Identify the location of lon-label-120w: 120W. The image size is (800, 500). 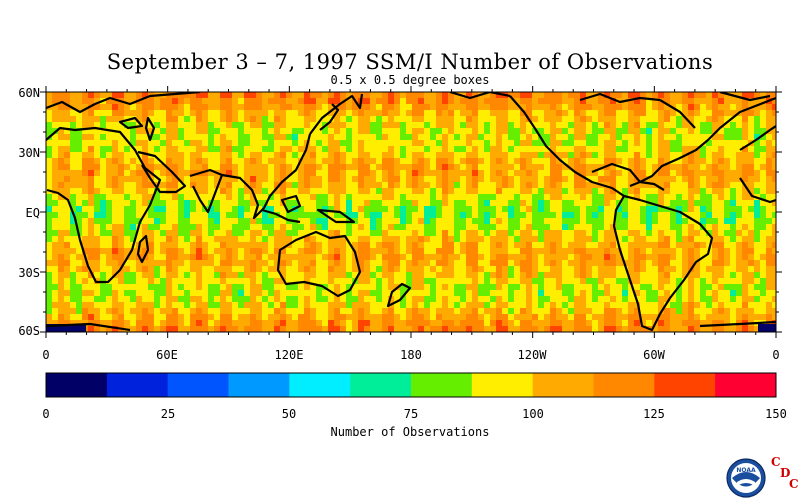
(532, 355).